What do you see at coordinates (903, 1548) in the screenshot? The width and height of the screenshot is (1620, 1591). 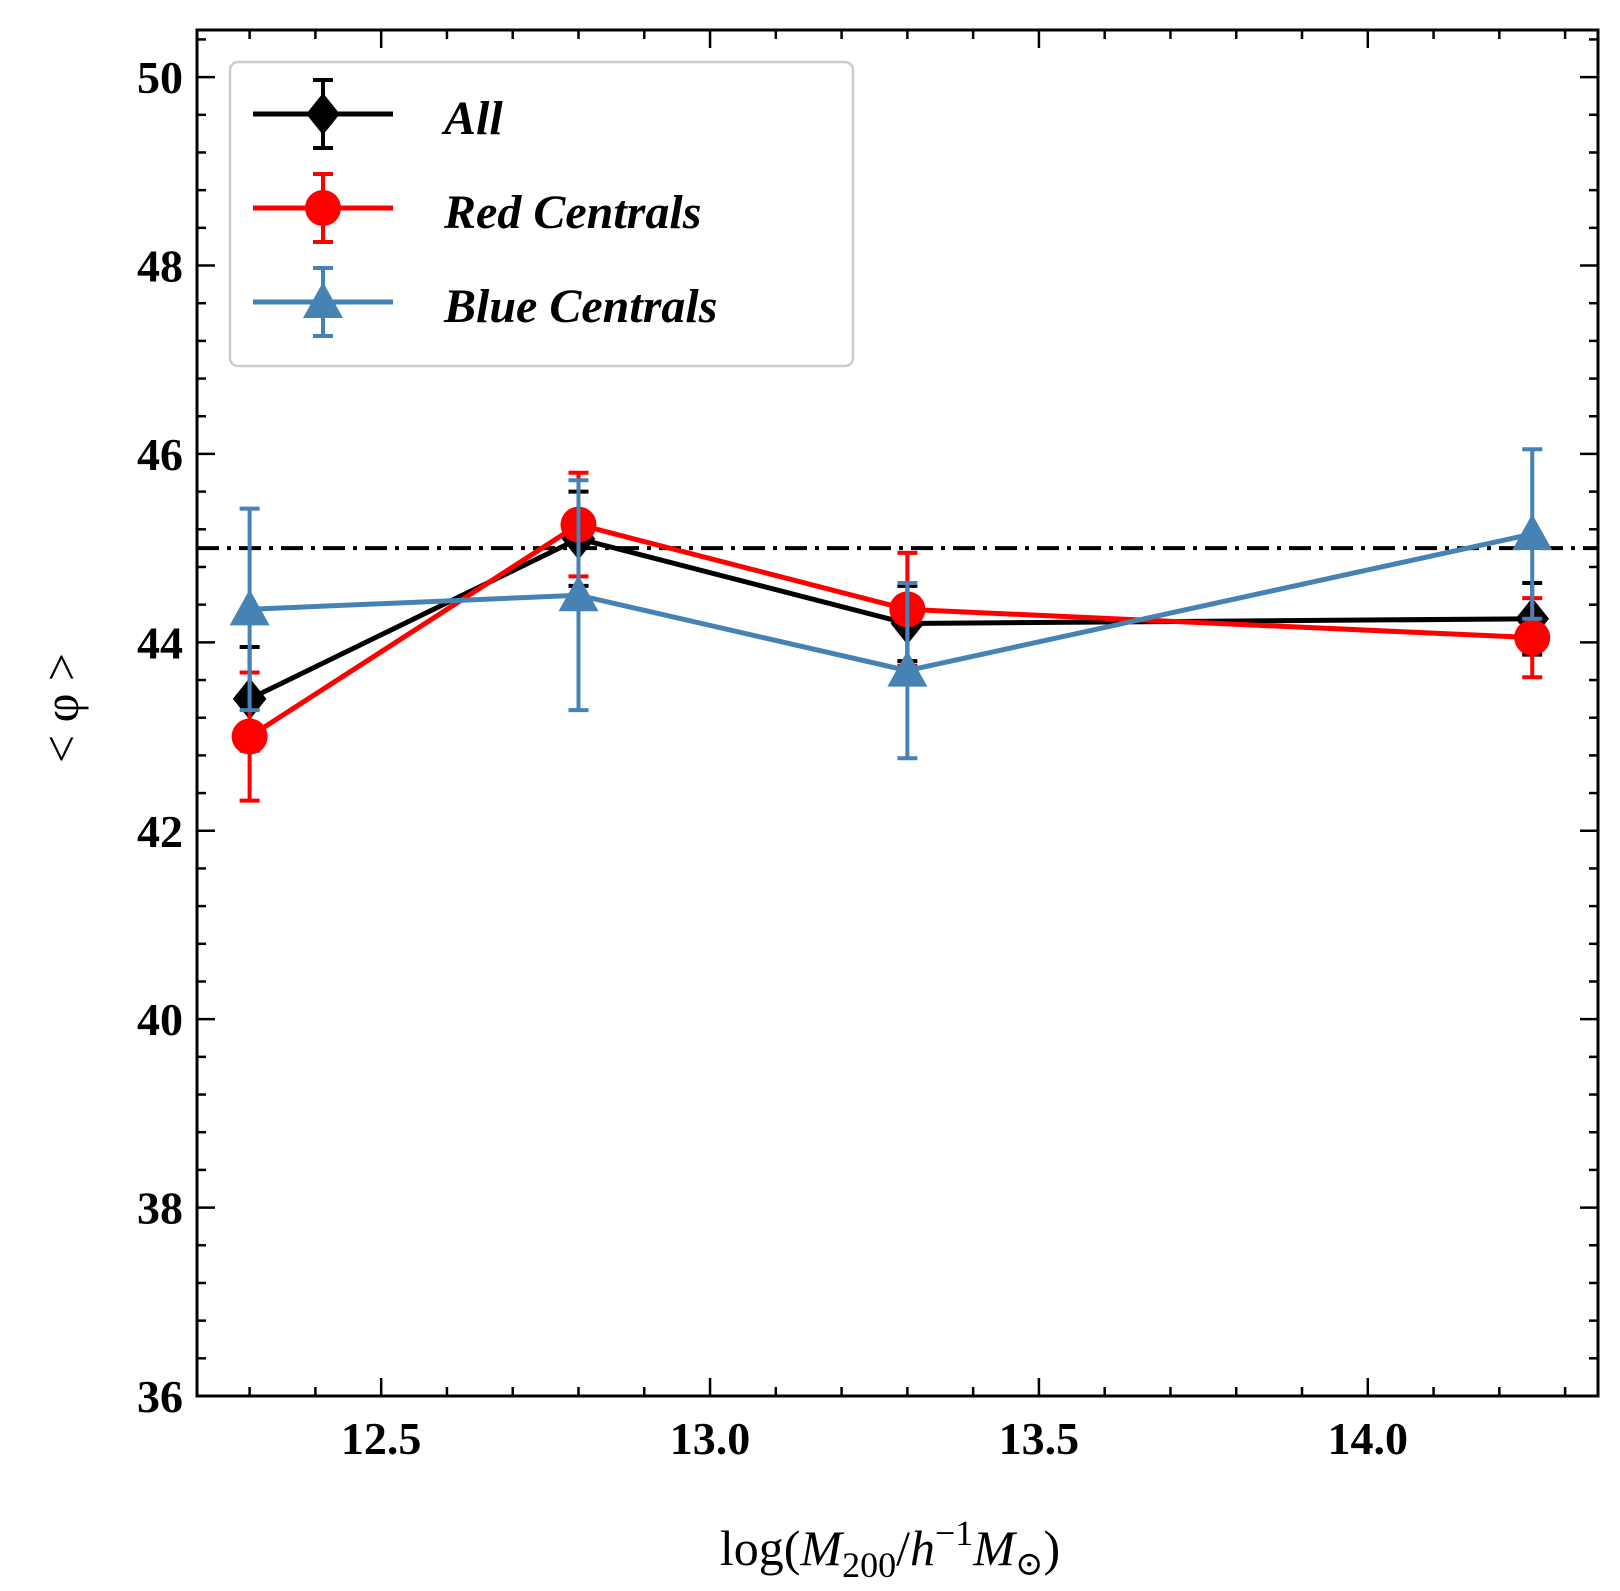 I see `x-label-slash: /` at bounding box center [903, 1548].